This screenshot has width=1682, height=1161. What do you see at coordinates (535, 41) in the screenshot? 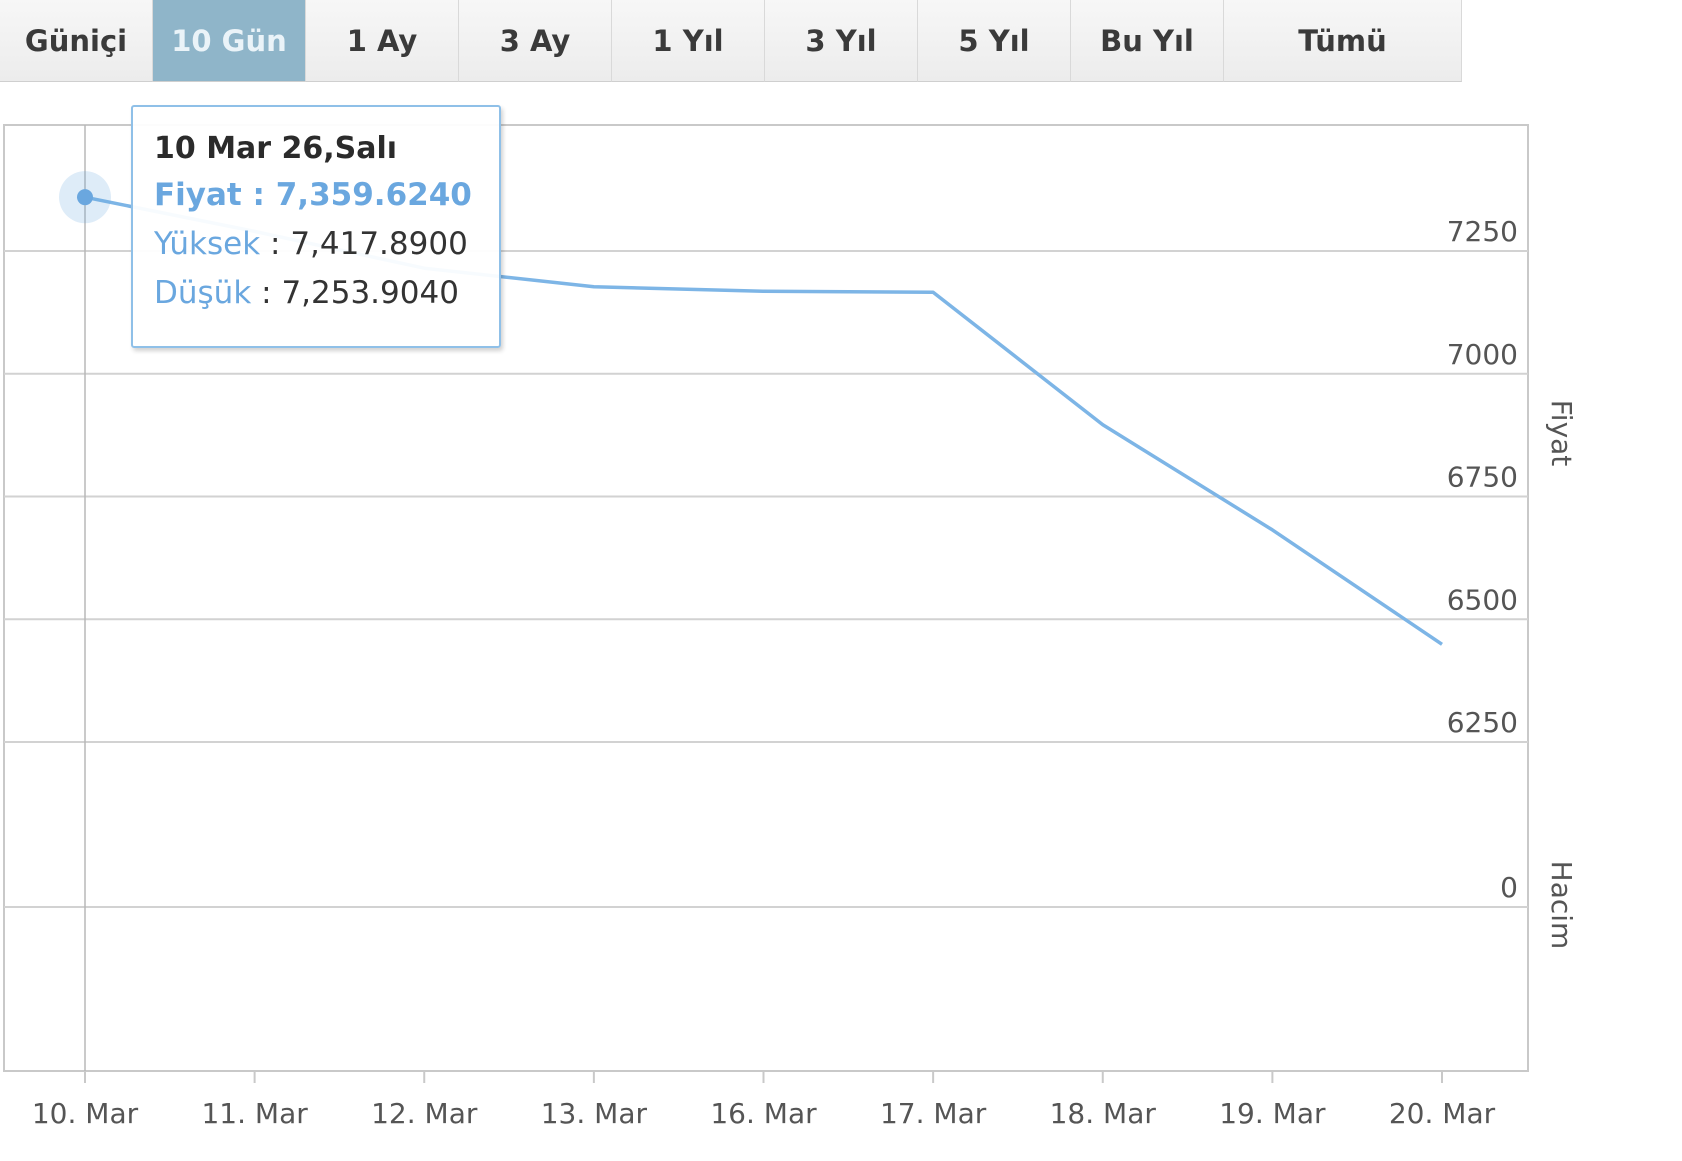
I see `range-tab-3: 3 Ay` at bounding box center [535, 41].